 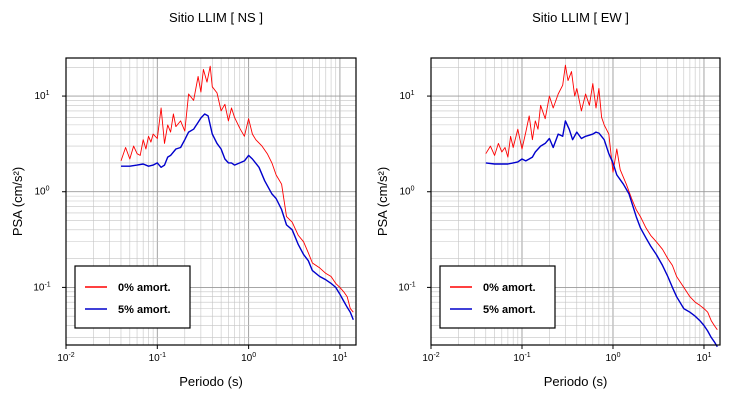 What do you see at coordinates (339, 358) in the screenshot?
I see `chart-0-x-tick-label: 10¹` at bounding box center [339, 358].